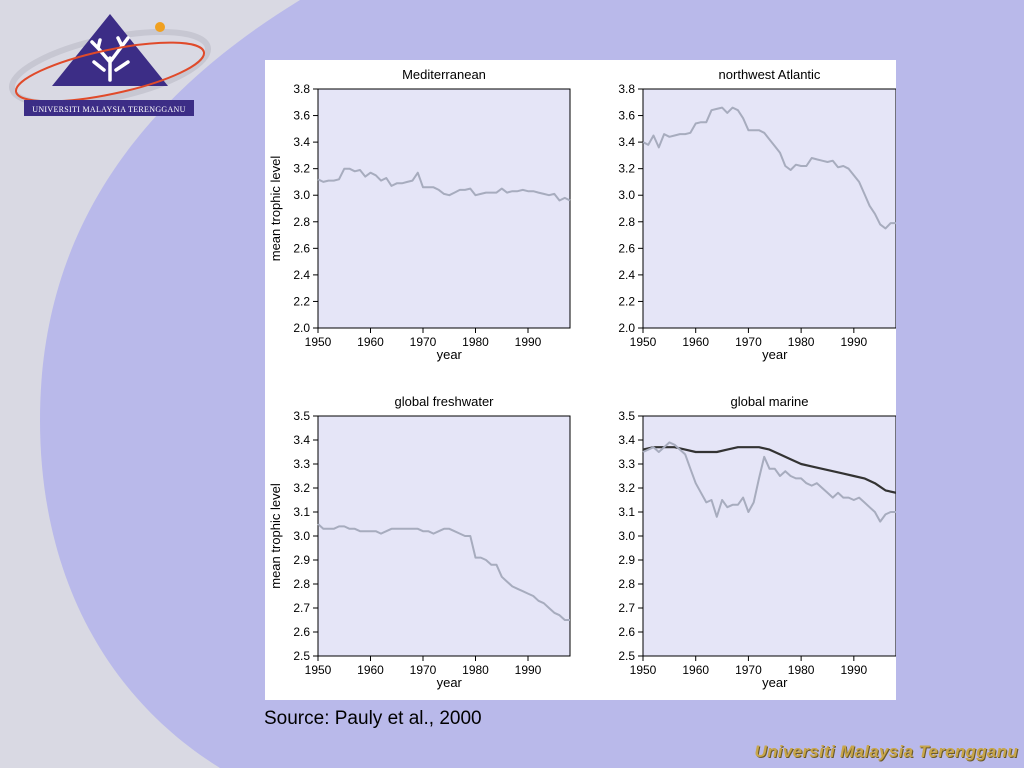  I want to click on panel-4-xtick-label: 1970, so click(748, 670).